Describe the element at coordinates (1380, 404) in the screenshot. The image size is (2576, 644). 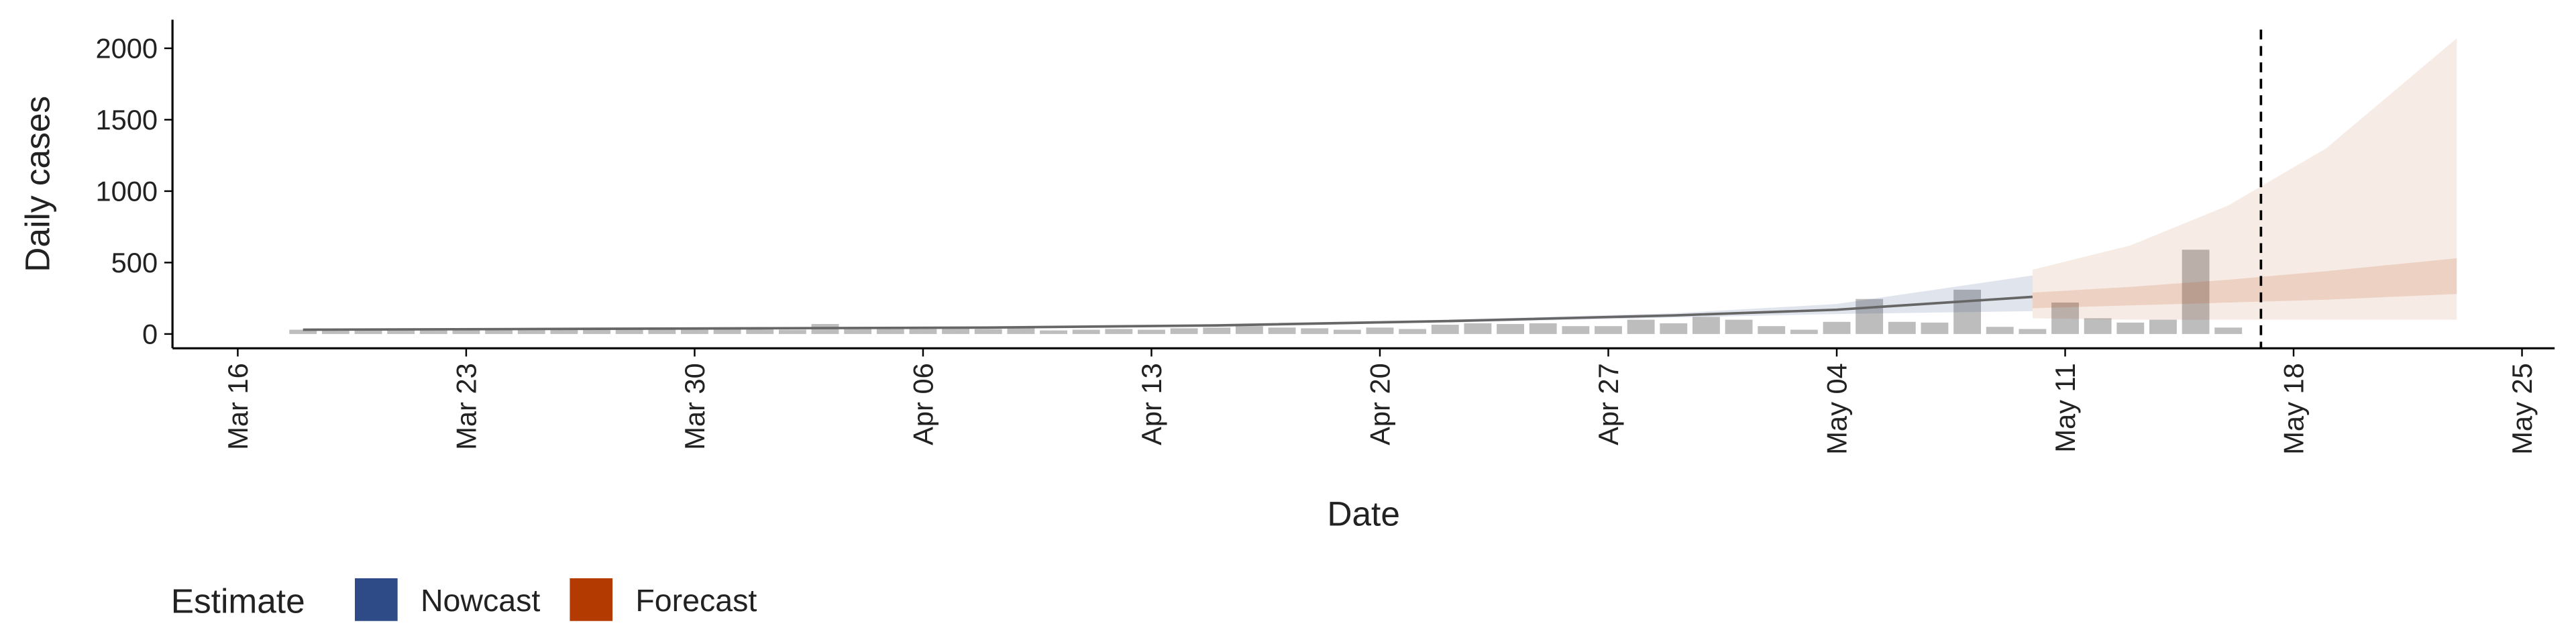
I see `x-tick-label: Apr 20` at that location.